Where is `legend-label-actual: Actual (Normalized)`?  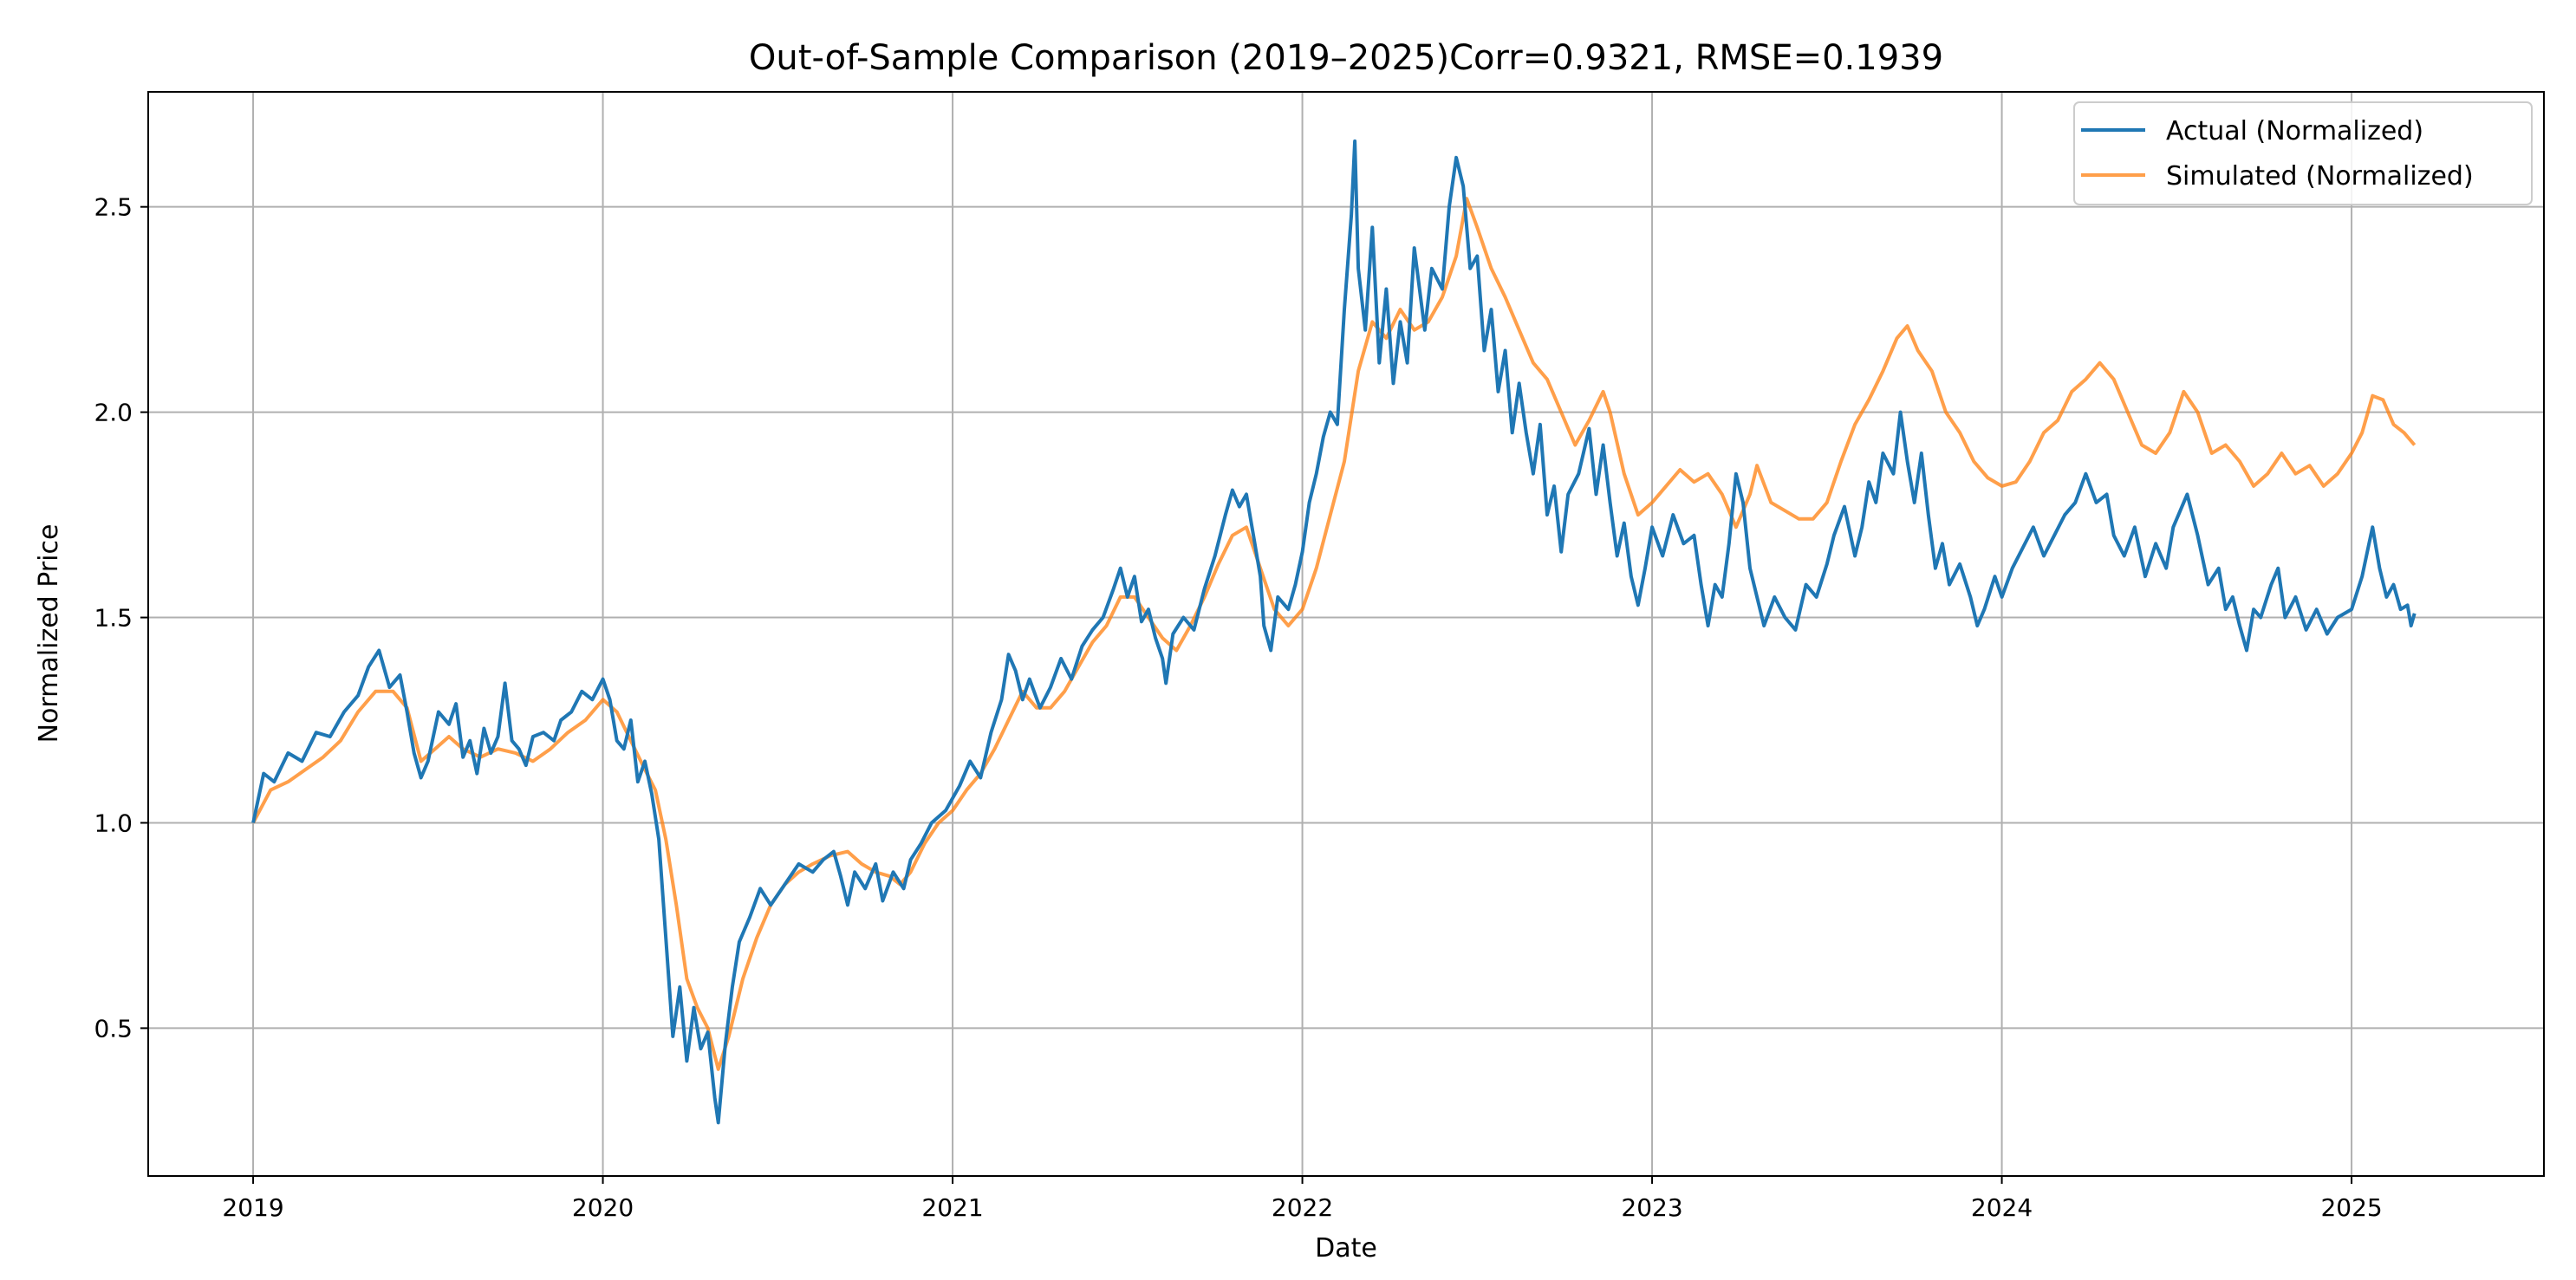 legend-label-actual: Actual (Normalized) is located at coordinates (2294, 131).